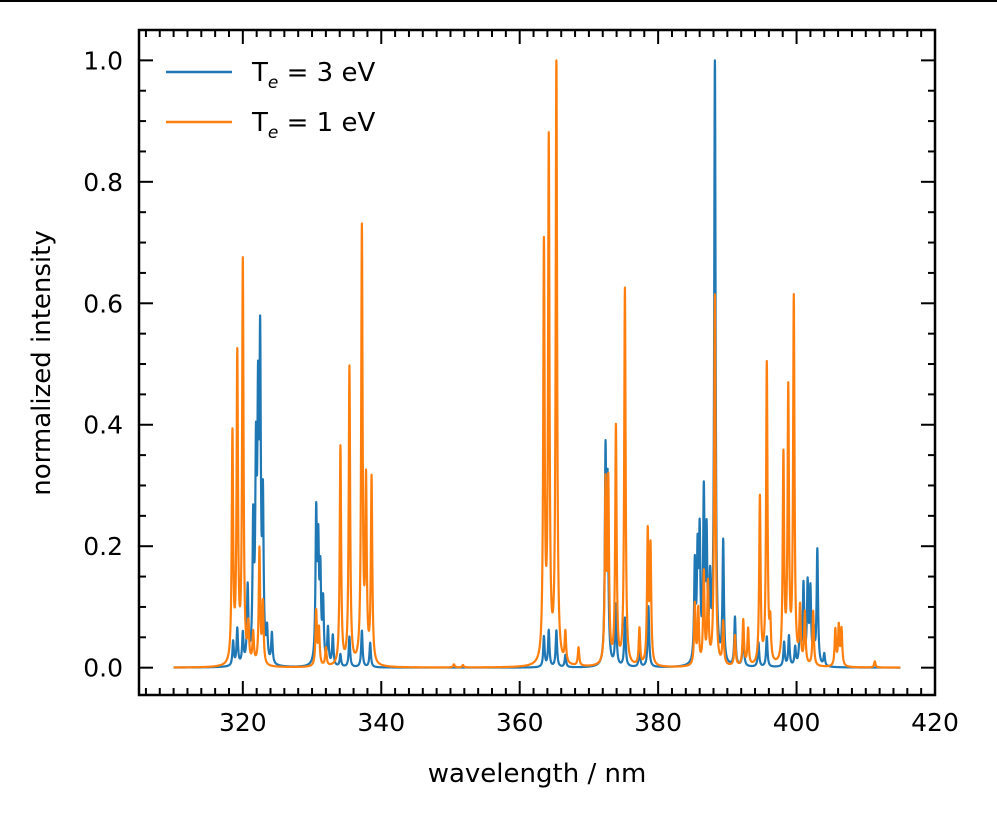 This screenshot has width=997, height=820. I want to click on y-tick-labels: 0.0 0.2 0.4 0.6 0.8 1.0, so click(103, 364).